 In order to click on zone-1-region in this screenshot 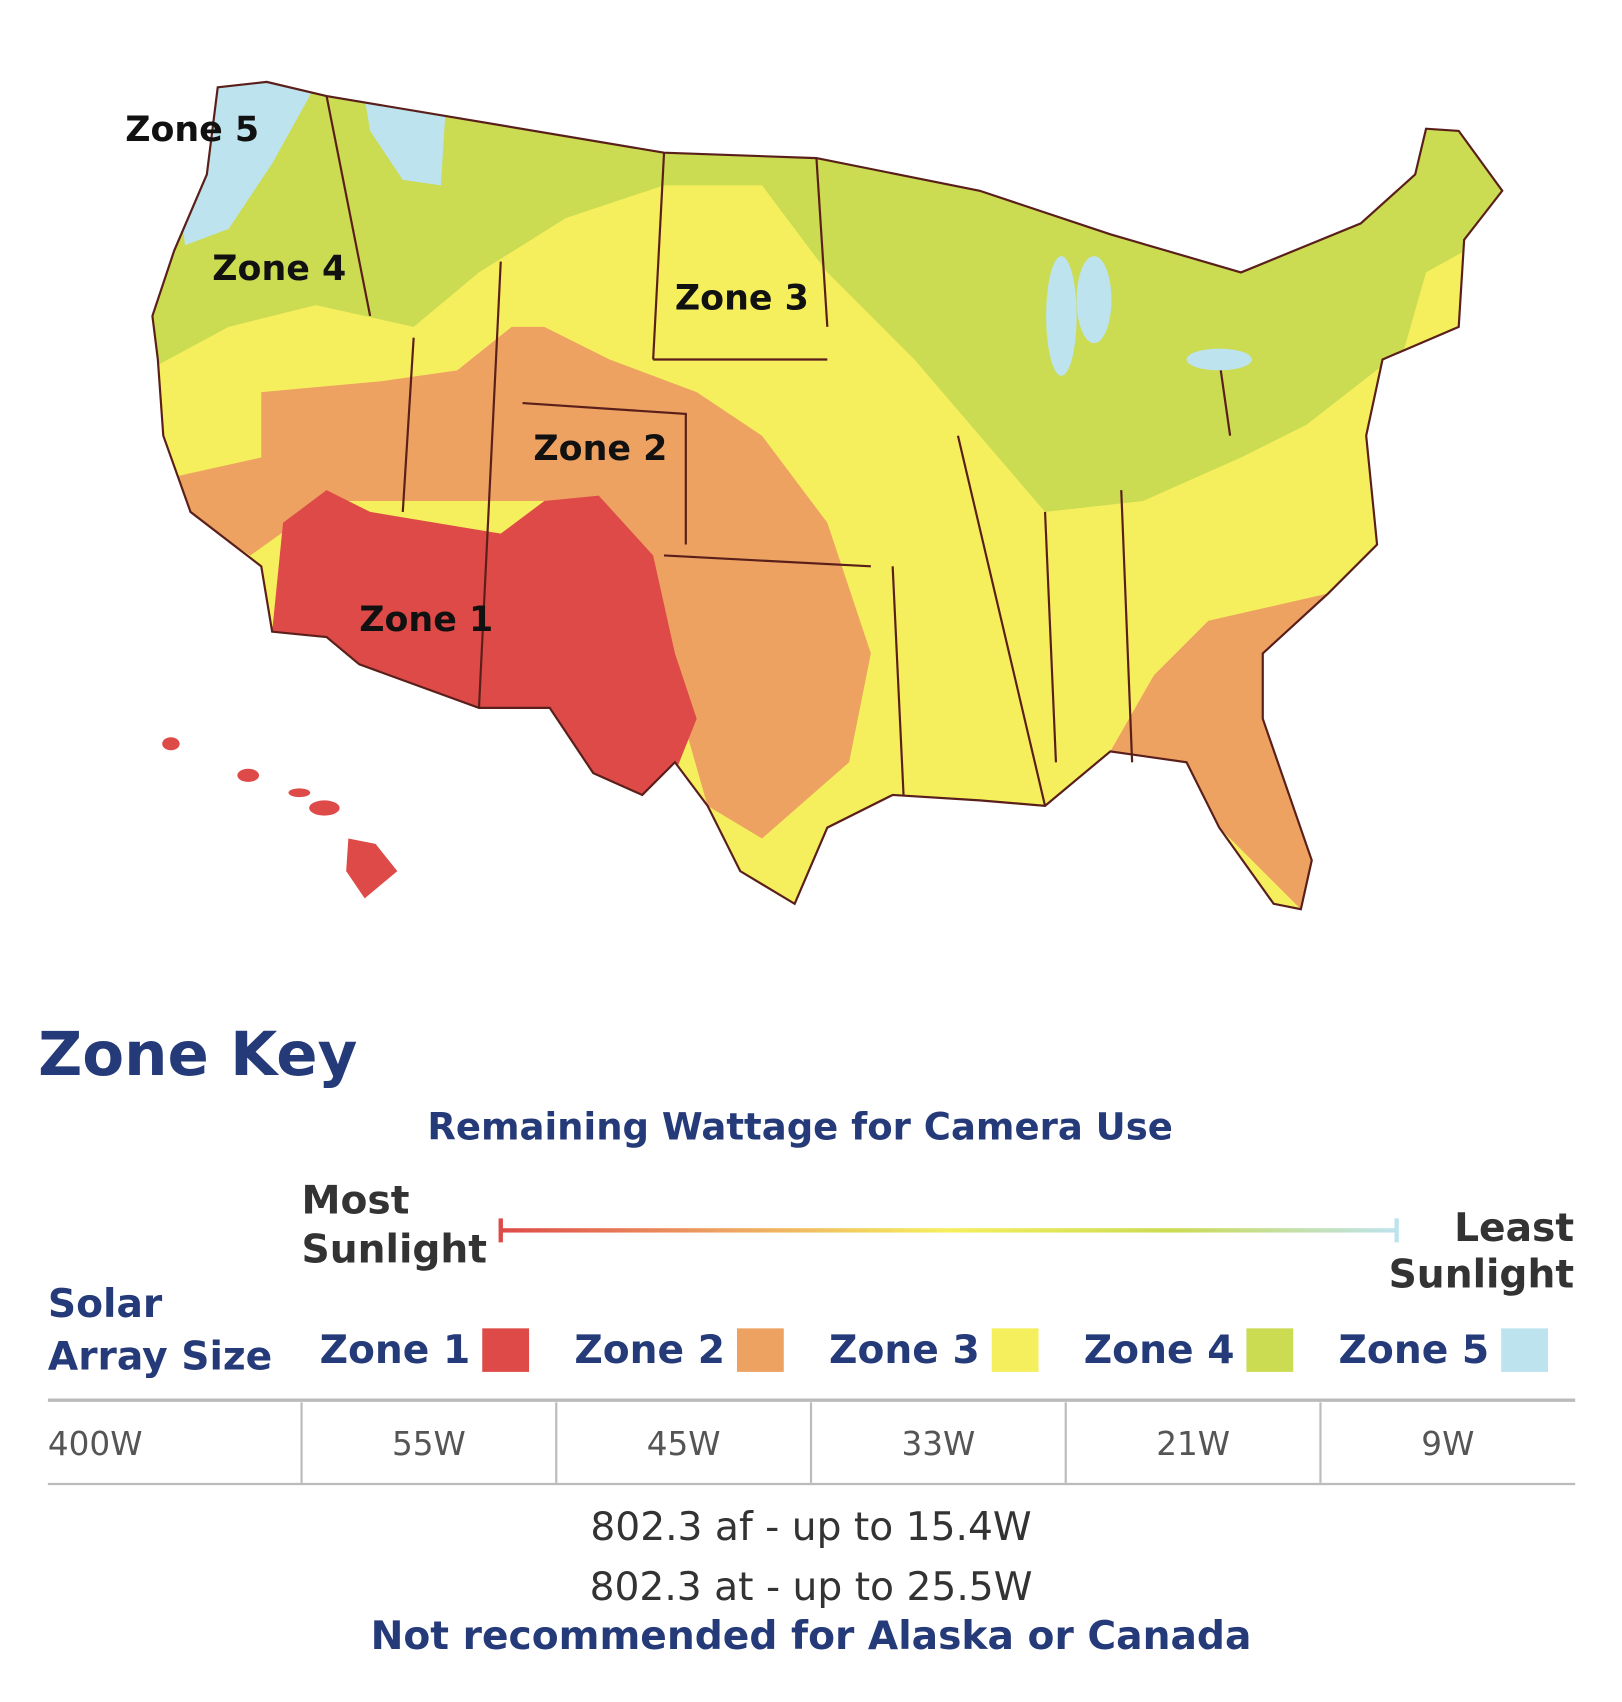, I will do `click(484, 642)`.